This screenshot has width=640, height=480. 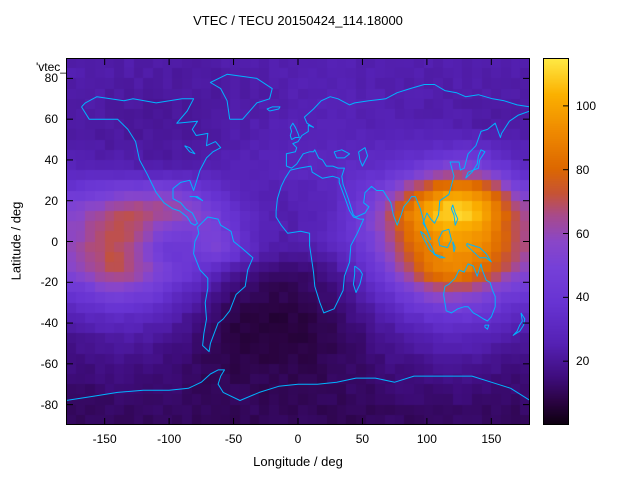 What do you see at coordinates (49, 363) in the screenshot?
I see `y-tick-label: -60` at bounding box center [49, 363].